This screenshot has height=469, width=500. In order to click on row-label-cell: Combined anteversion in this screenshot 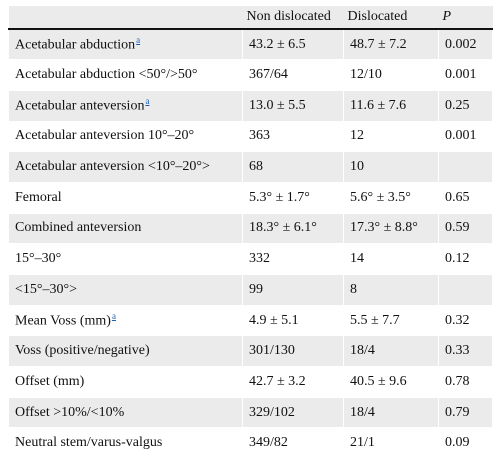, I will do `click(125, 228)`.